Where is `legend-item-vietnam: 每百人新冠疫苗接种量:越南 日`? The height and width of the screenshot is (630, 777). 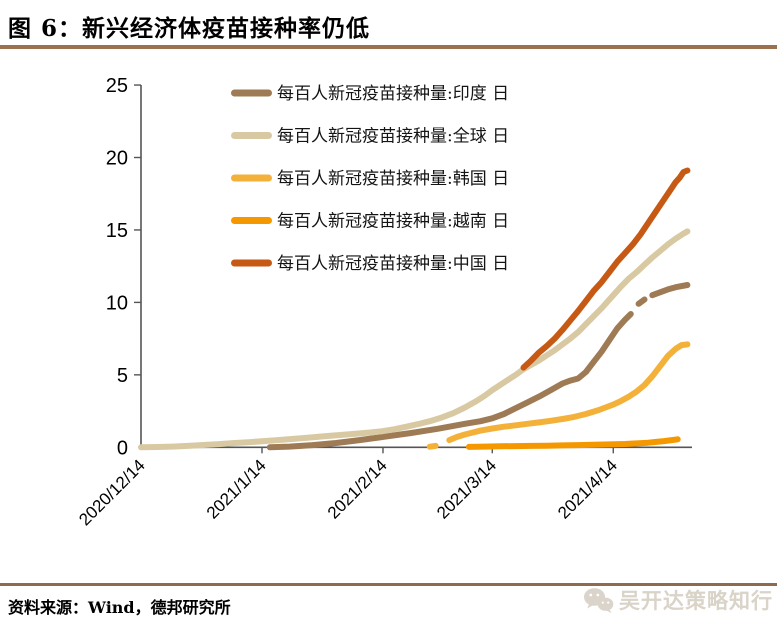 legend-item-vietnam: 每百人新冠疫苗接种量:越南 日 is located at coordinates (370, 222).